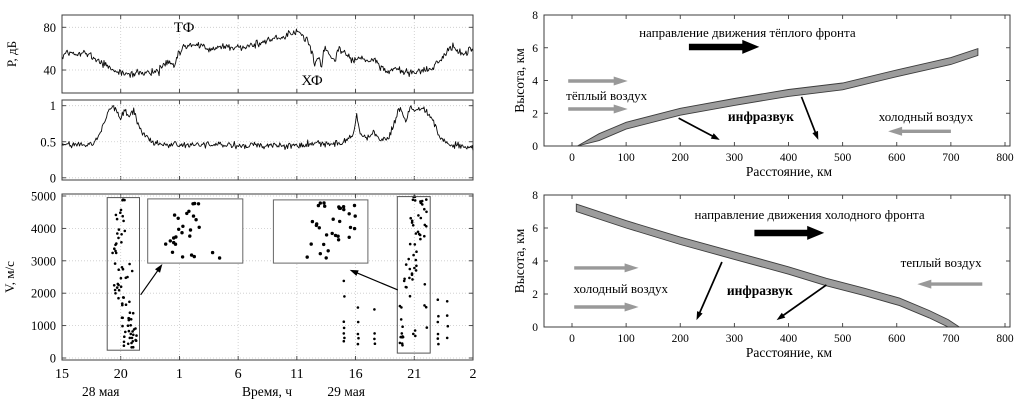 This screenshot has width=1024, height=410. What do you see at coordinates (195, 231) in the screenshot?
I see `zoom-inset-box` at bounding box center [195, 231].